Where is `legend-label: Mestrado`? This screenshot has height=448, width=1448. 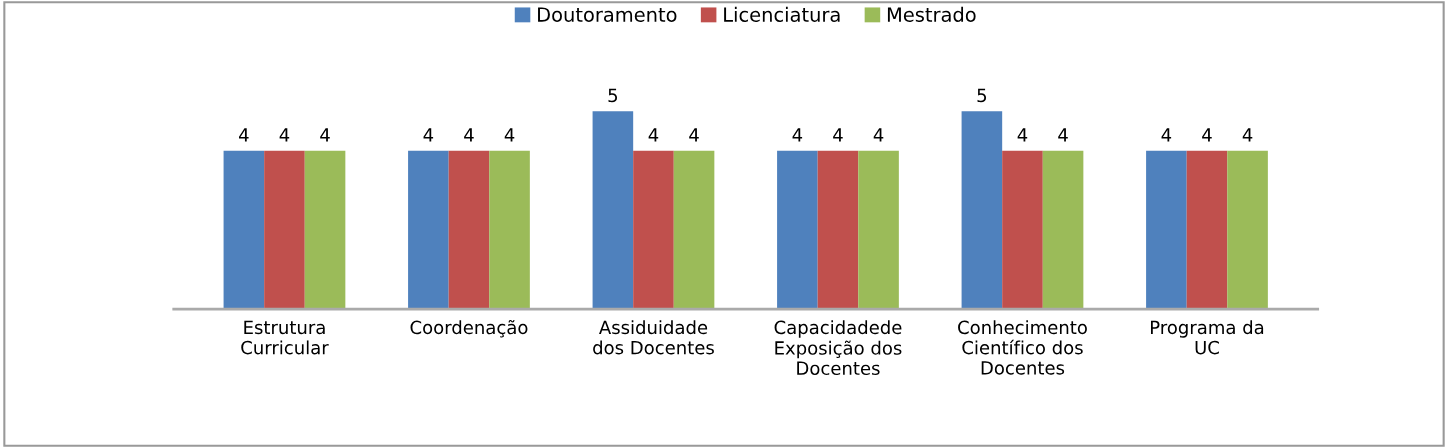 legend-label: Mestrado is located at coordinates (931, 14).